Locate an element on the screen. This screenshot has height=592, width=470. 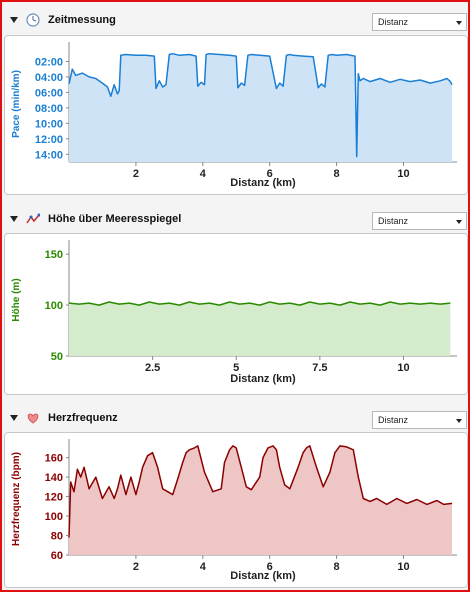
clock-icon is located at coordinates (33, 20).